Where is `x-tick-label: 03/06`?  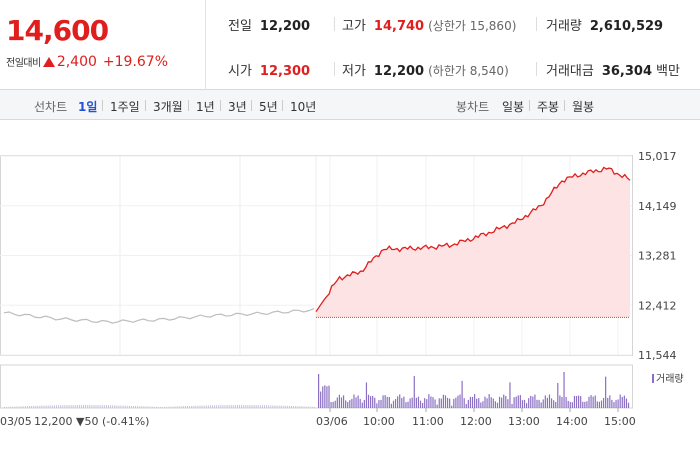
x-tick-label: 03/06 is located at coordinates (332, 421).